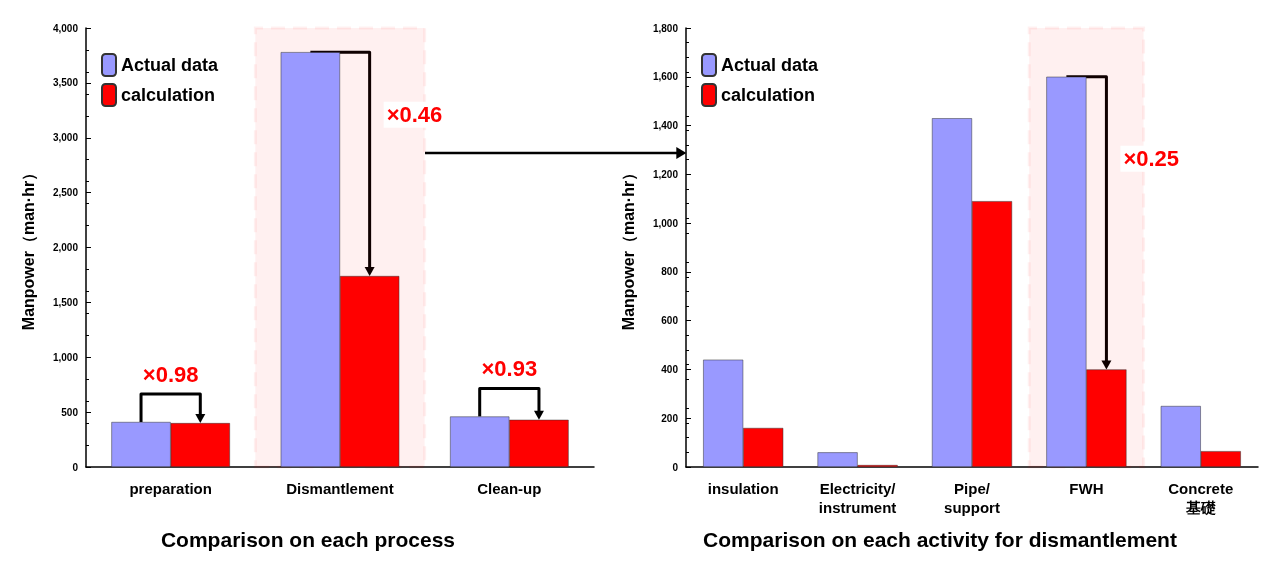 This screenshot has width=1280, height=567. I want to click on annotation: ×0.46, so click(414, 115).